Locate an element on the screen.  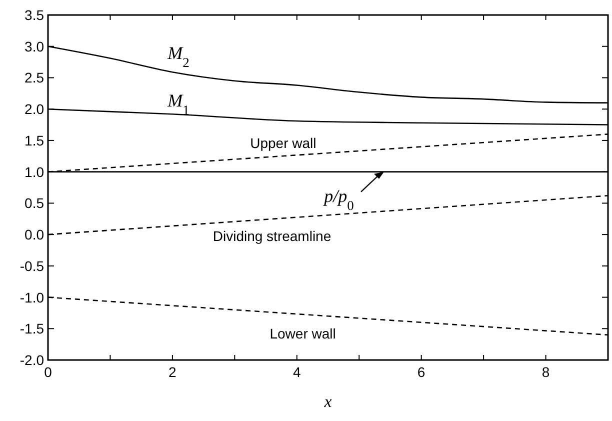
x-tick-label: 6 is located at coordinates (421, 372).